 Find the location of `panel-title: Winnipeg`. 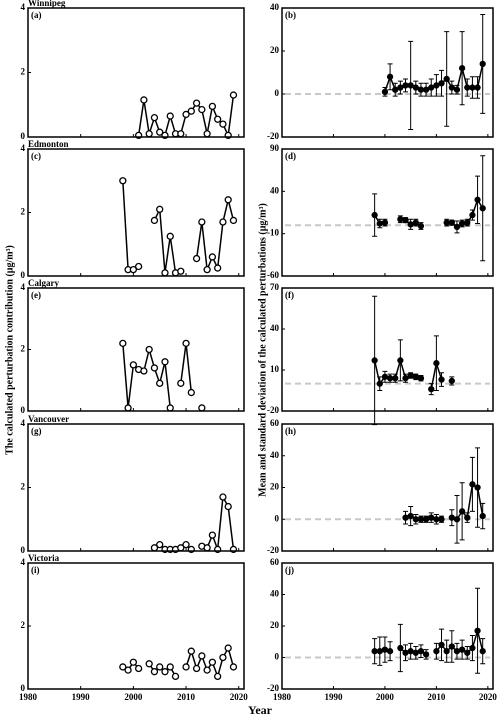

panel-title: Winnipeg is located at coordinates (47, 4).